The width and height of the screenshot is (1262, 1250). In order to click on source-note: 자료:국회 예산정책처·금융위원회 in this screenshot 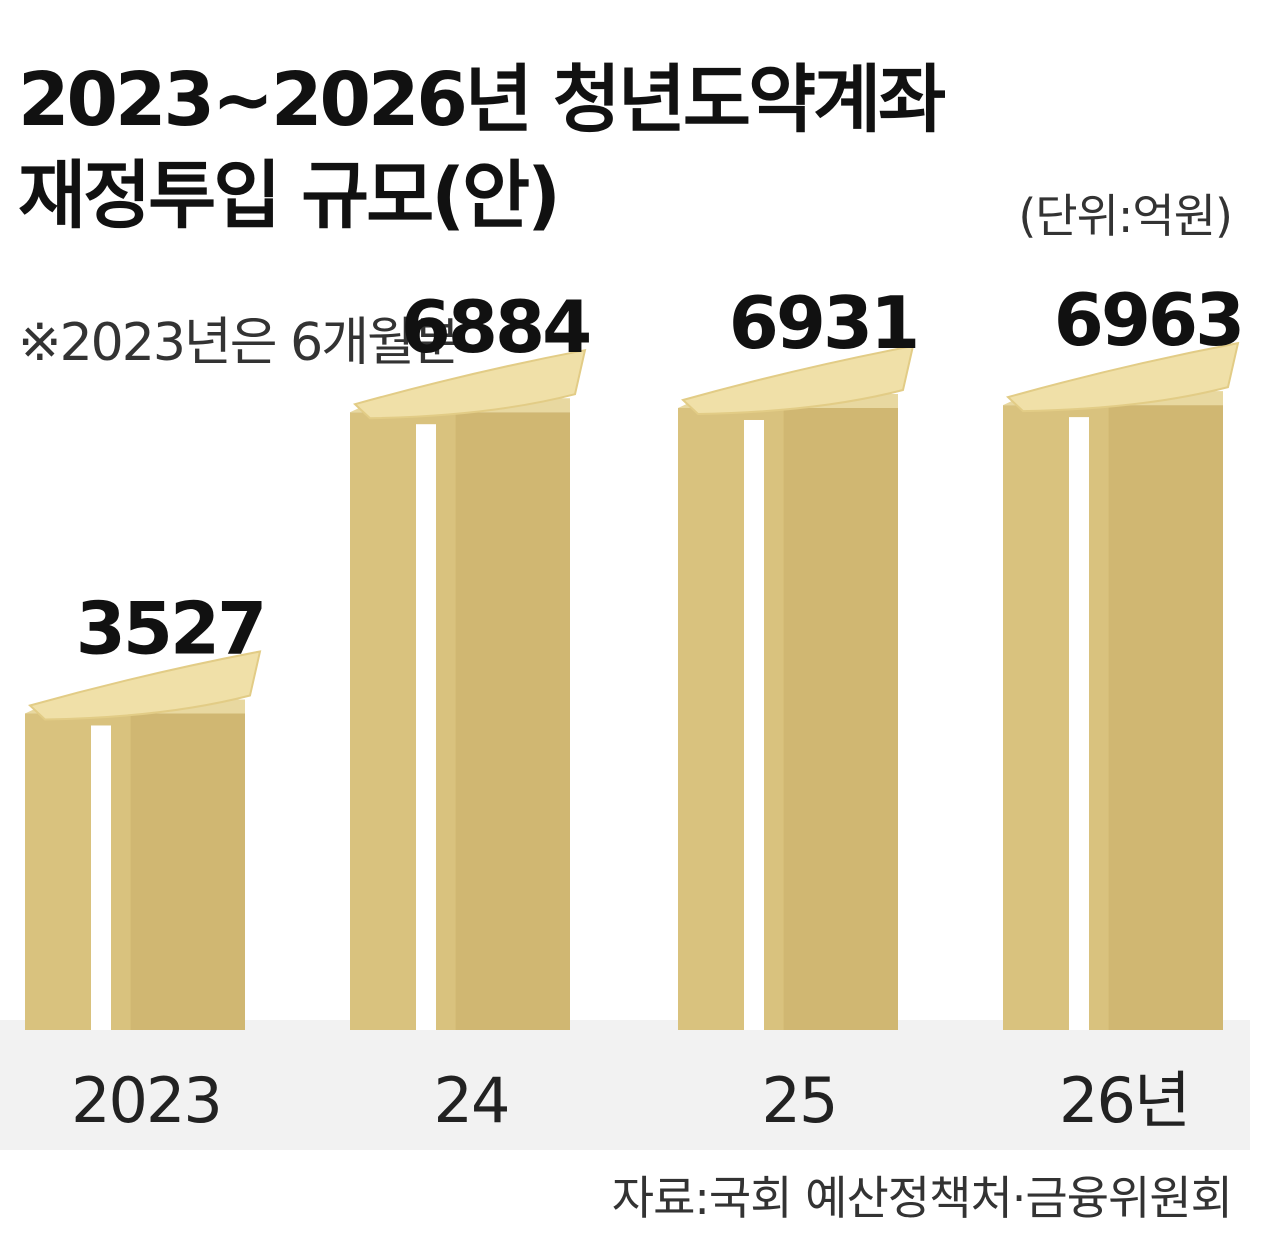, I will do `click(922, 1198)`.